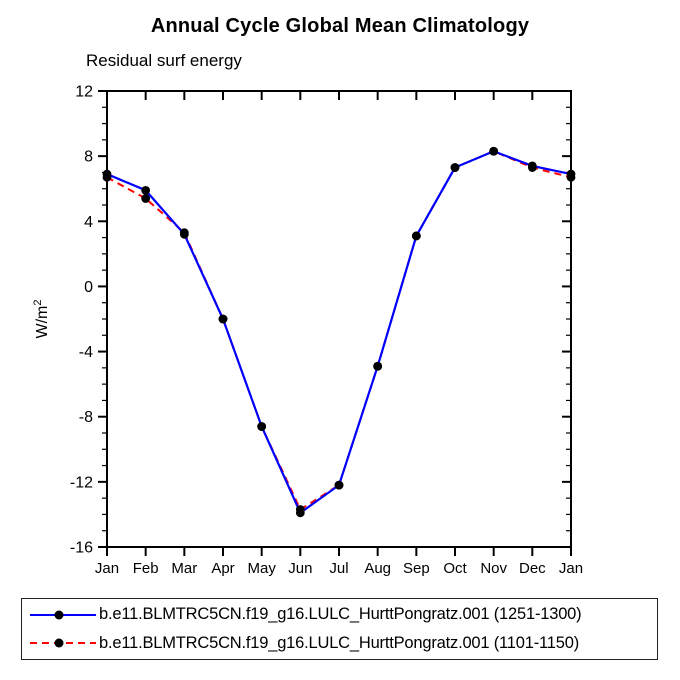 Image resolution: width=680 pixels, height=680 pixels. What do you see at coordinates (88, 287) in the screenshot?
I see `y-axis-tick-label: 0` at bounding box center [88, 287].